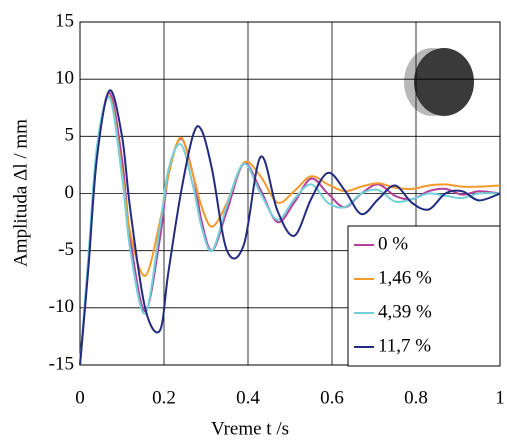 This screenshot has width=507, height=448. What do you see at coordinates (70, 192) in the screenshot?
I see `y-tick-label: 0` at bounding box center [70, 192].